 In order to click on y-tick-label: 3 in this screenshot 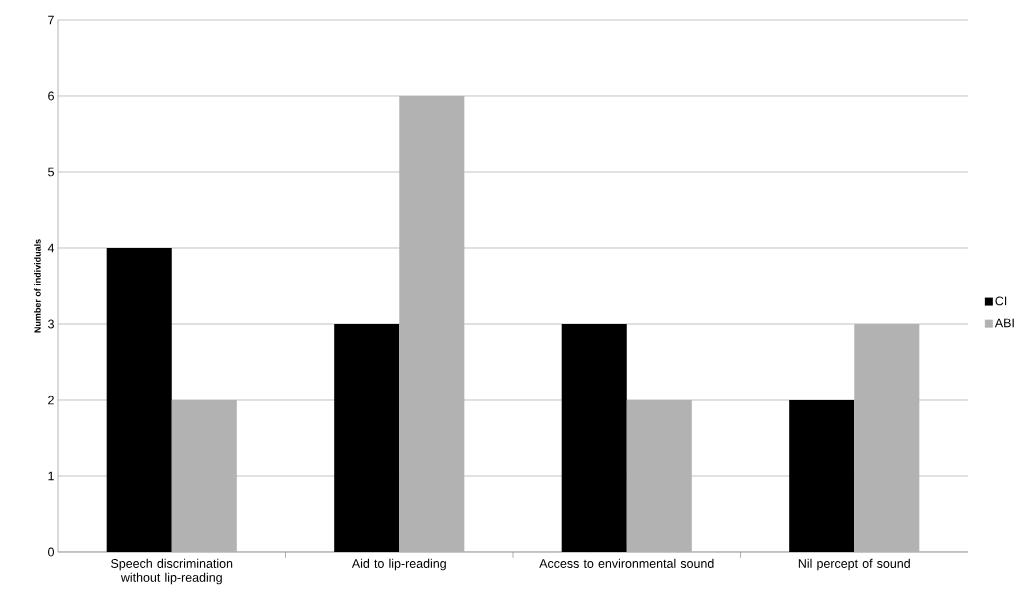, I will do `click(51, 324)`.